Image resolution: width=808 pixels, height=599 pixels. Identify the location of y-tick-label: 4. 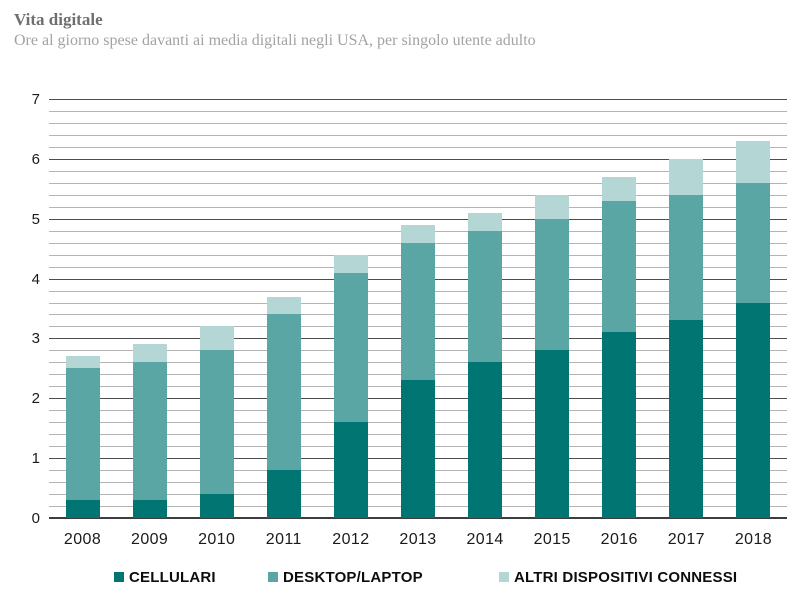
(35, 279).